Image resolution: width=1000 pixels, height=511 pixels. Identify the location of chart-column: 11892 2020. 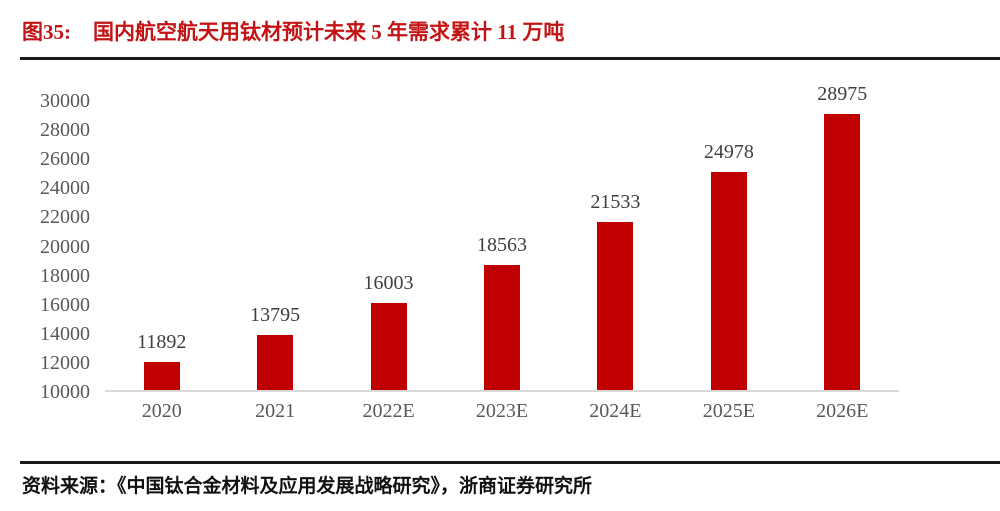
(161, 261).